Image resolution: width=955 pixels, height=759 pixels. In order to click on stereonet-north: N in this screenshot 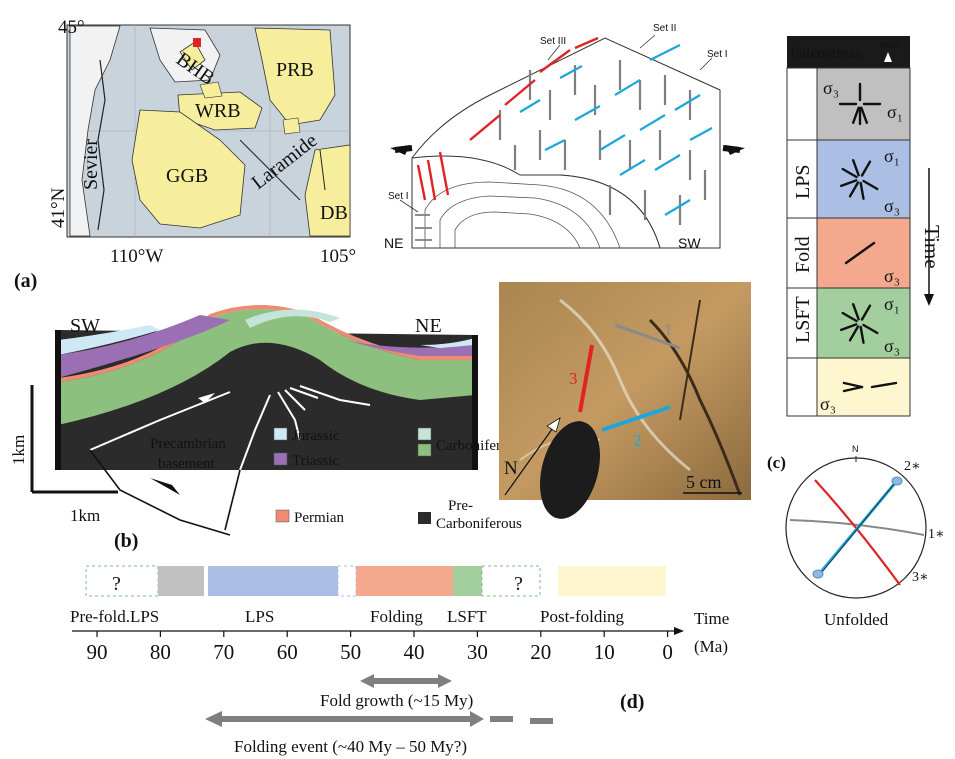, I will do `click(855, 449)`.